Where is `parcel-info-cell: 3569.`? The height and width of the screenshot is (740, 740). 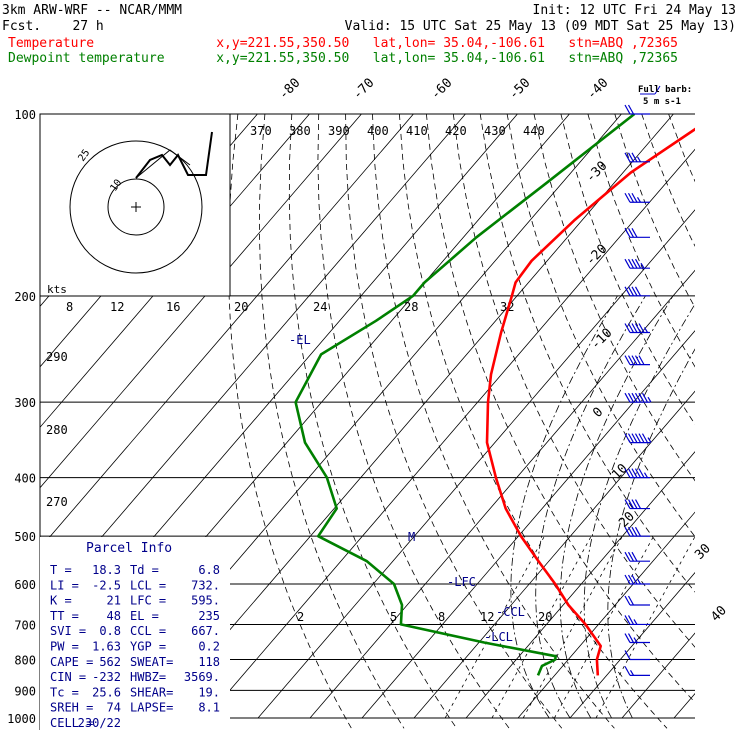 parcel-info-cell: 3569. is located at coordinates (202, 677).